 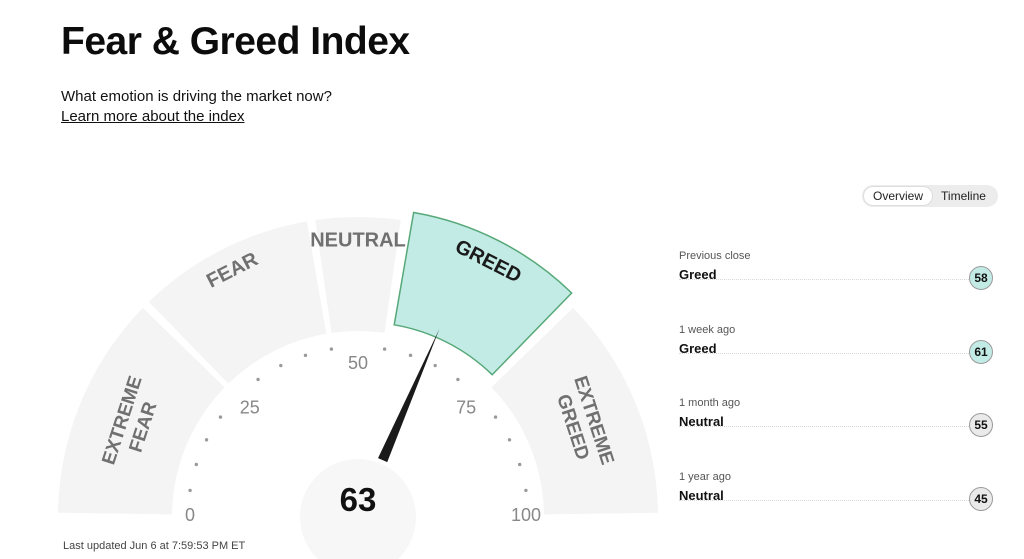 I want to click on last-updated-text: Last updated Jun 6 at 7:59:53 PM ET, so click(x=154, y=546).